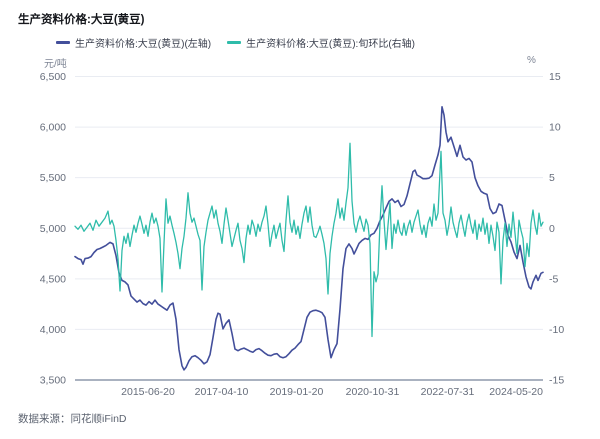  What do you see at coordinates (53, 279) in the screenshot?
I see `left-axis-tick-label: 4,500` at bounding box center [53, 279].